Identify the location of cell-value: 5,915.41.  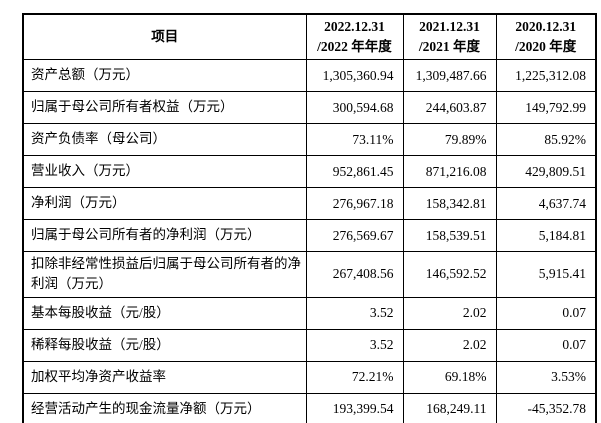
(546, 274).